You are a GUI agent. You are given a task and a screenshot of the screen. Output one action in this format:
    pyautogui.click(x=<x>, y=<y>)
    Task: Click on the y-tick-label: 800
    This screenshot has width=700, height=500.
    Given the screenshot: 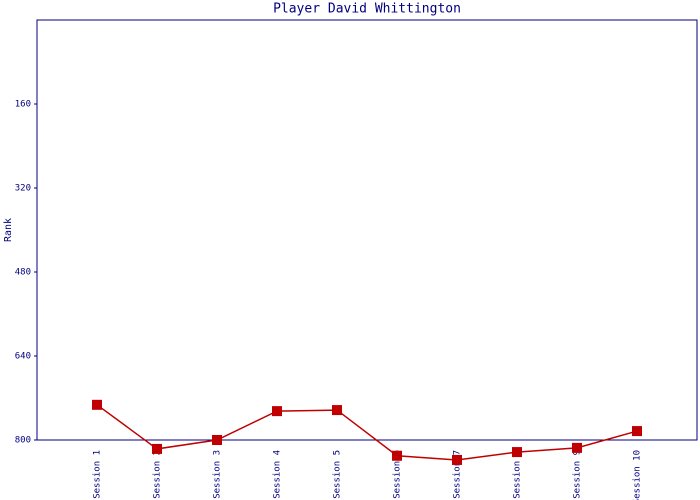 What is the action you would take?
    pyautogui.click(x=23, y=441)
    